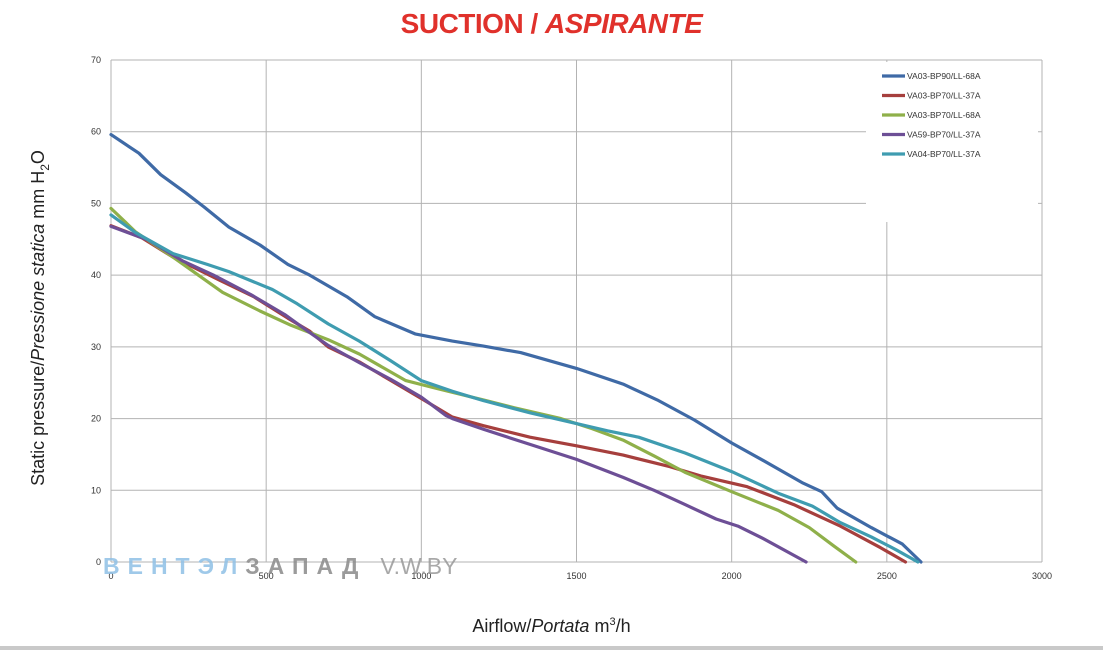  Describe the element at coordinates (944, 115) in the screenshot. I see `legend-entry-3: VA03-BP70/LL-68A` at that location.